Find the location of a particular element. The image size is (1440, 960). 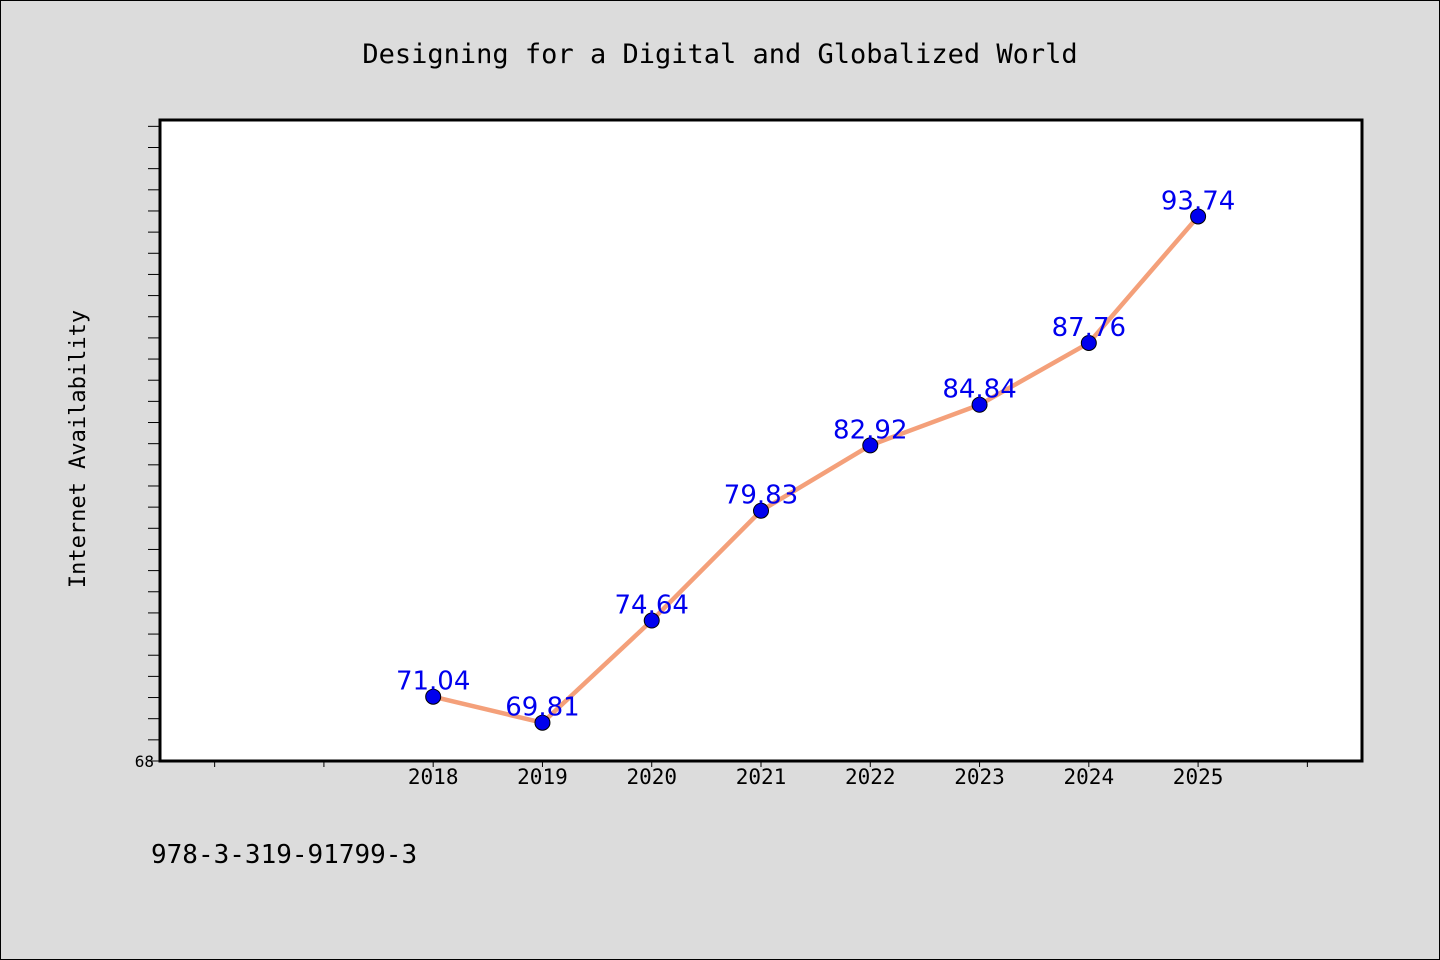

isbn-footnote: 978-3-319-91799-3 is located at coordinates (284, 855).